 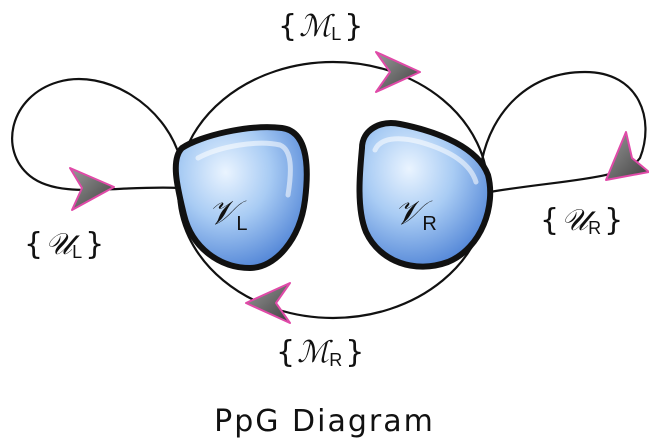 I want to click on edge-bottom-subscript: R, so click(x=336, y=360).